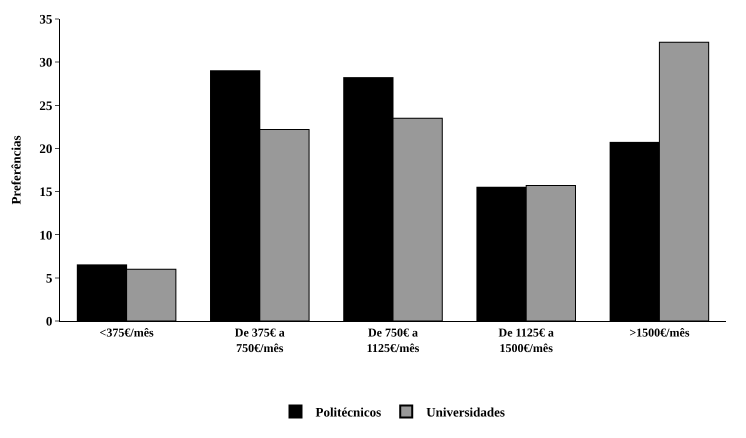  What do you see at coordinates (49, 278) in the screenshot?
I see `y-tick-label: 5` at bounding box center [49, 278].